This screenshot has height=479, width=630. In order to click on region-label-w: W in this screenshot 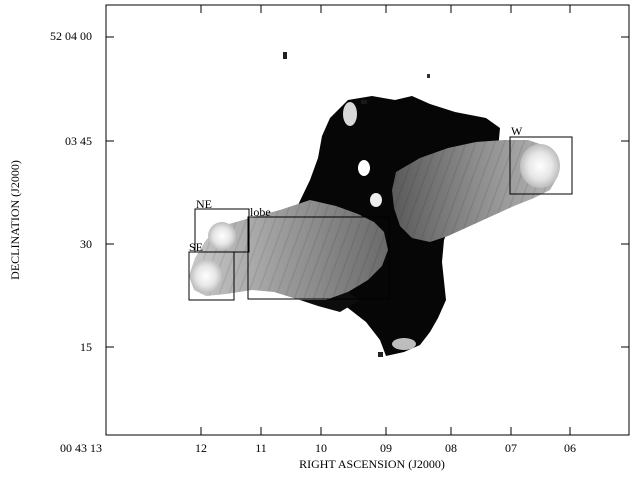, I will do `click(517, 131)`.